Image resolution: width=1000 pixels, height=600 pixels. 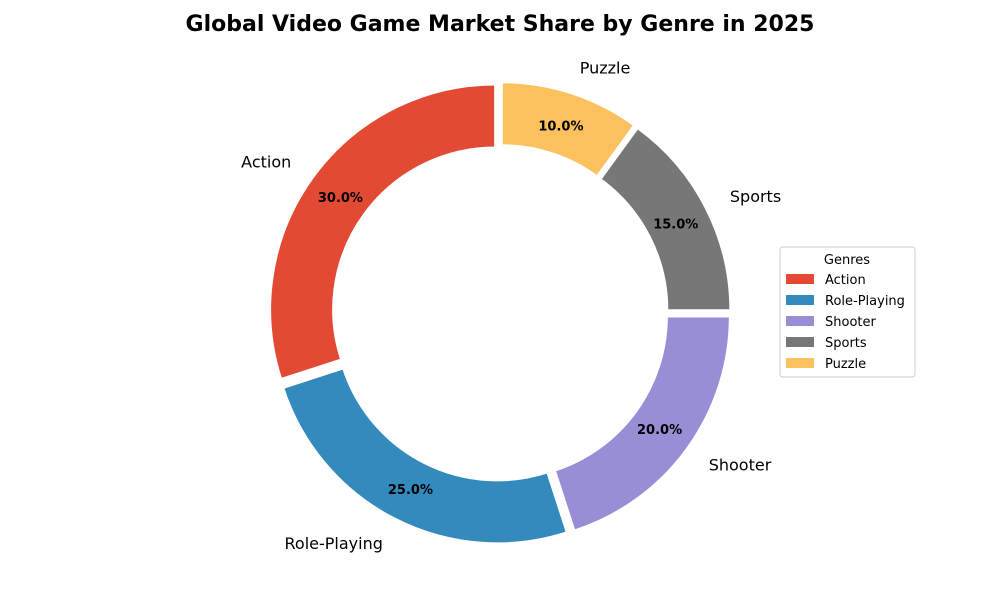 What do you see at coordinates (740, 465) in the screenshot?
I see `category-label-shooter: Shooter` at bounding box center [740, 465].